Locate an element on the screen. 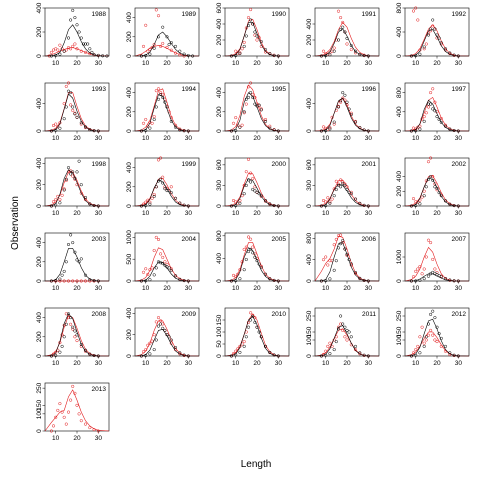 Image resolution: width=480 pixels, height=480 pixels. panel-year-label: 1988 is located at coordinates (99, 14).